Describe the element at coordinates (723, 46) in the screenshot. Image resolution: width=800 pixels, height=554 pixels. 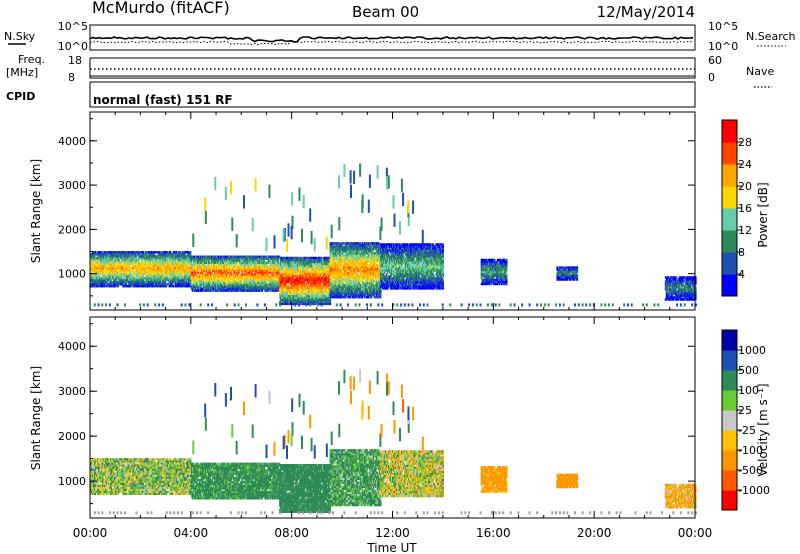
I see `nsearch-tick-bottom: 10^0` at that location.